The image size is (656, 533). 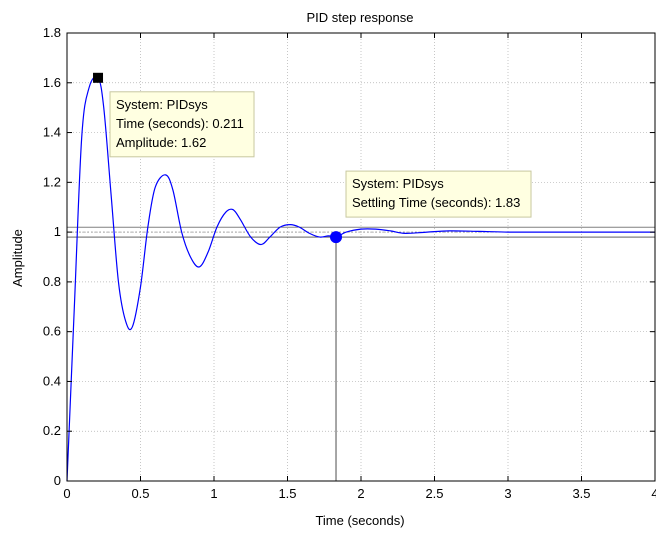 What do you see at coordinates (98, 77) in the screenshot?
I see `peak-point-marker` at bounding box center [98, 77].